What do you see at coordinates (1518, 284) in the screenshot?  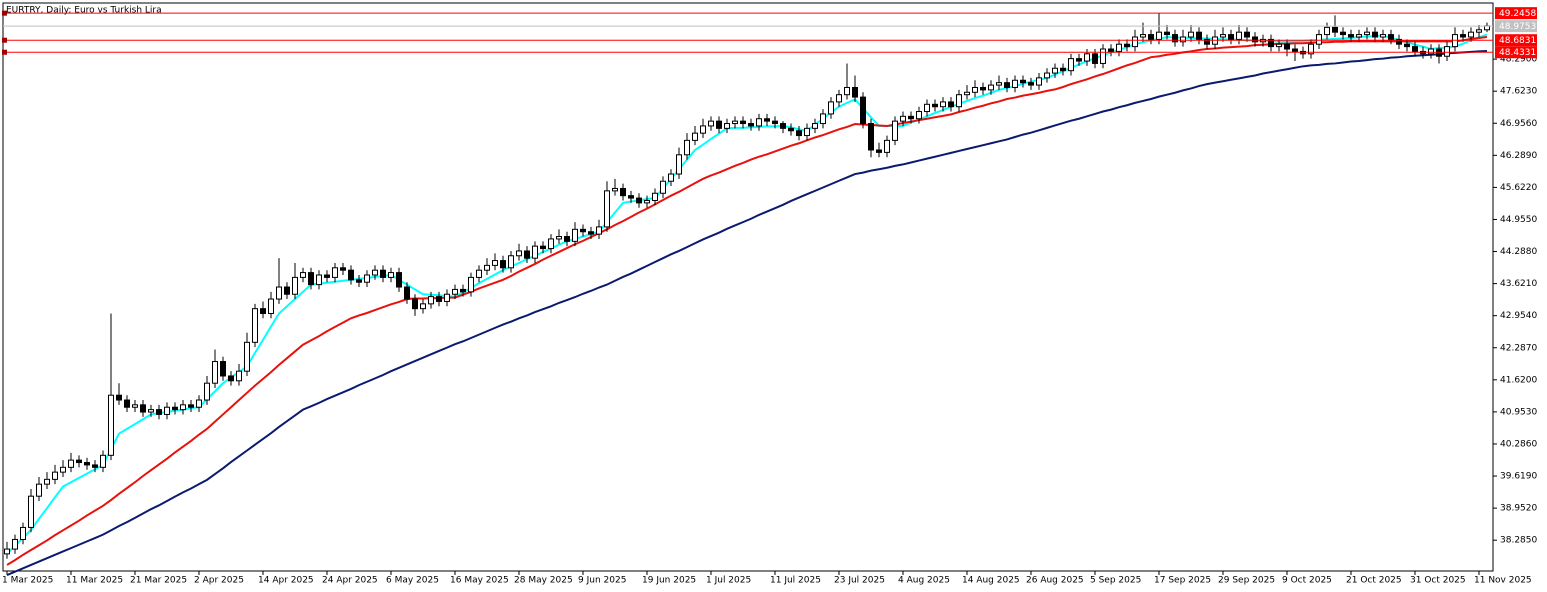 I see `y-tick-label: 43.6210` at bounding box center [1518, 284].